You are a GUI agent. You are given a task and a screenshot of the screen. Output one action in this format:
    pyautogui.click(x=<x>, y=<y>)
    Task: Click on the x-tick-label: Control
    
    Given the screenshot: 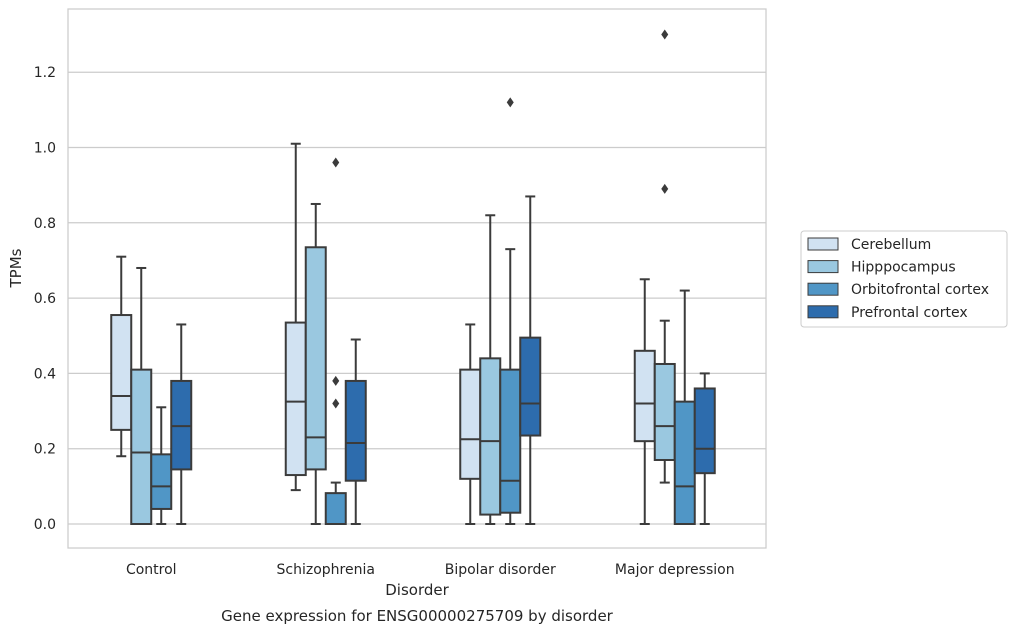 What is the action you would take?
    pyautogui.click(x=151, y=570)
    